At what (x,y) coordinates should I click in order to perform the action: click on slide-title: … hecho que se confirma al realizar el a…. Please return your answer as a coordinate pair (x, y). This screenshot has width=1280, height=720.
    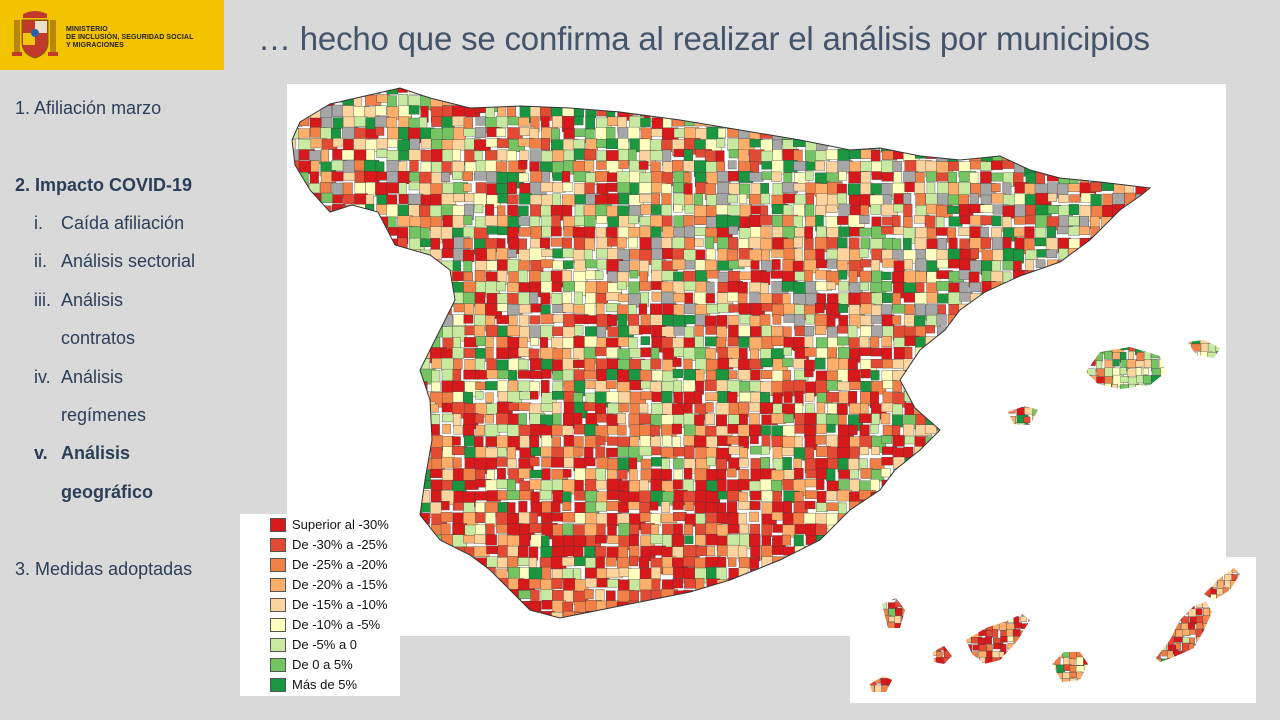
    Looking at the image, I should click on (704, 38).